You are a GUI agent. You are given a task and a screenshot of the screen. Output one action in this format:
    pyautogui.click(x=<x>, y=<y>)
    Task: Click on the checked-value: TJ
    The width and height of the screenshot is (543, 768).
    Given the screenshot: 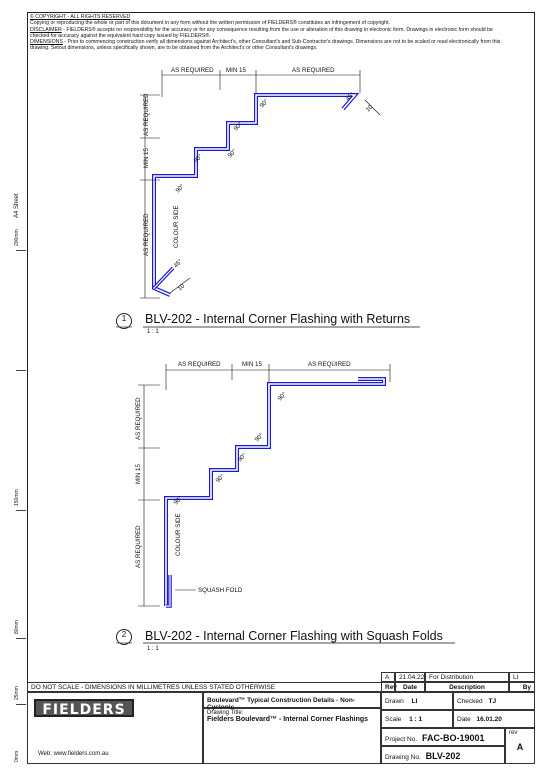 What is the action you would take?
    pyautogui.click(x=492, y=701)
    